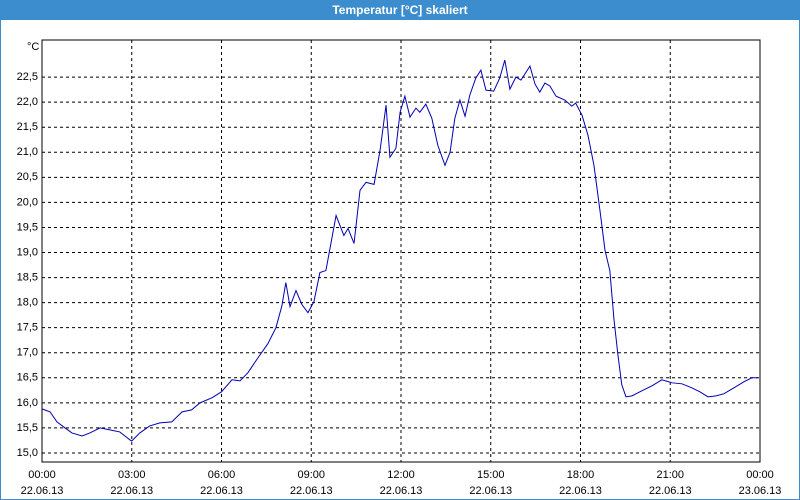 This screenshot has width=800, height=500. What do you see at coordinates (222, 475) in the screenshot?
I see `x-tick-label: 06:00` at bounding box center [222, 475].